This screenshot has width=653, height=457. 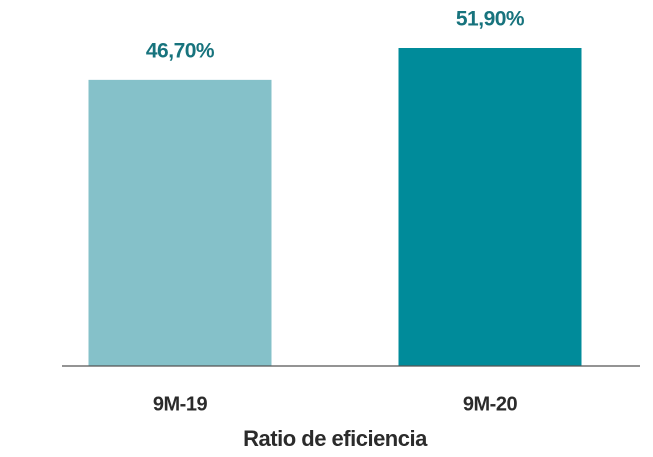 What do you see at coordinates (335, 438) in the screenshot?
I see `chart-title: Ratio de eficiencia` at bounding box center [335, 438].